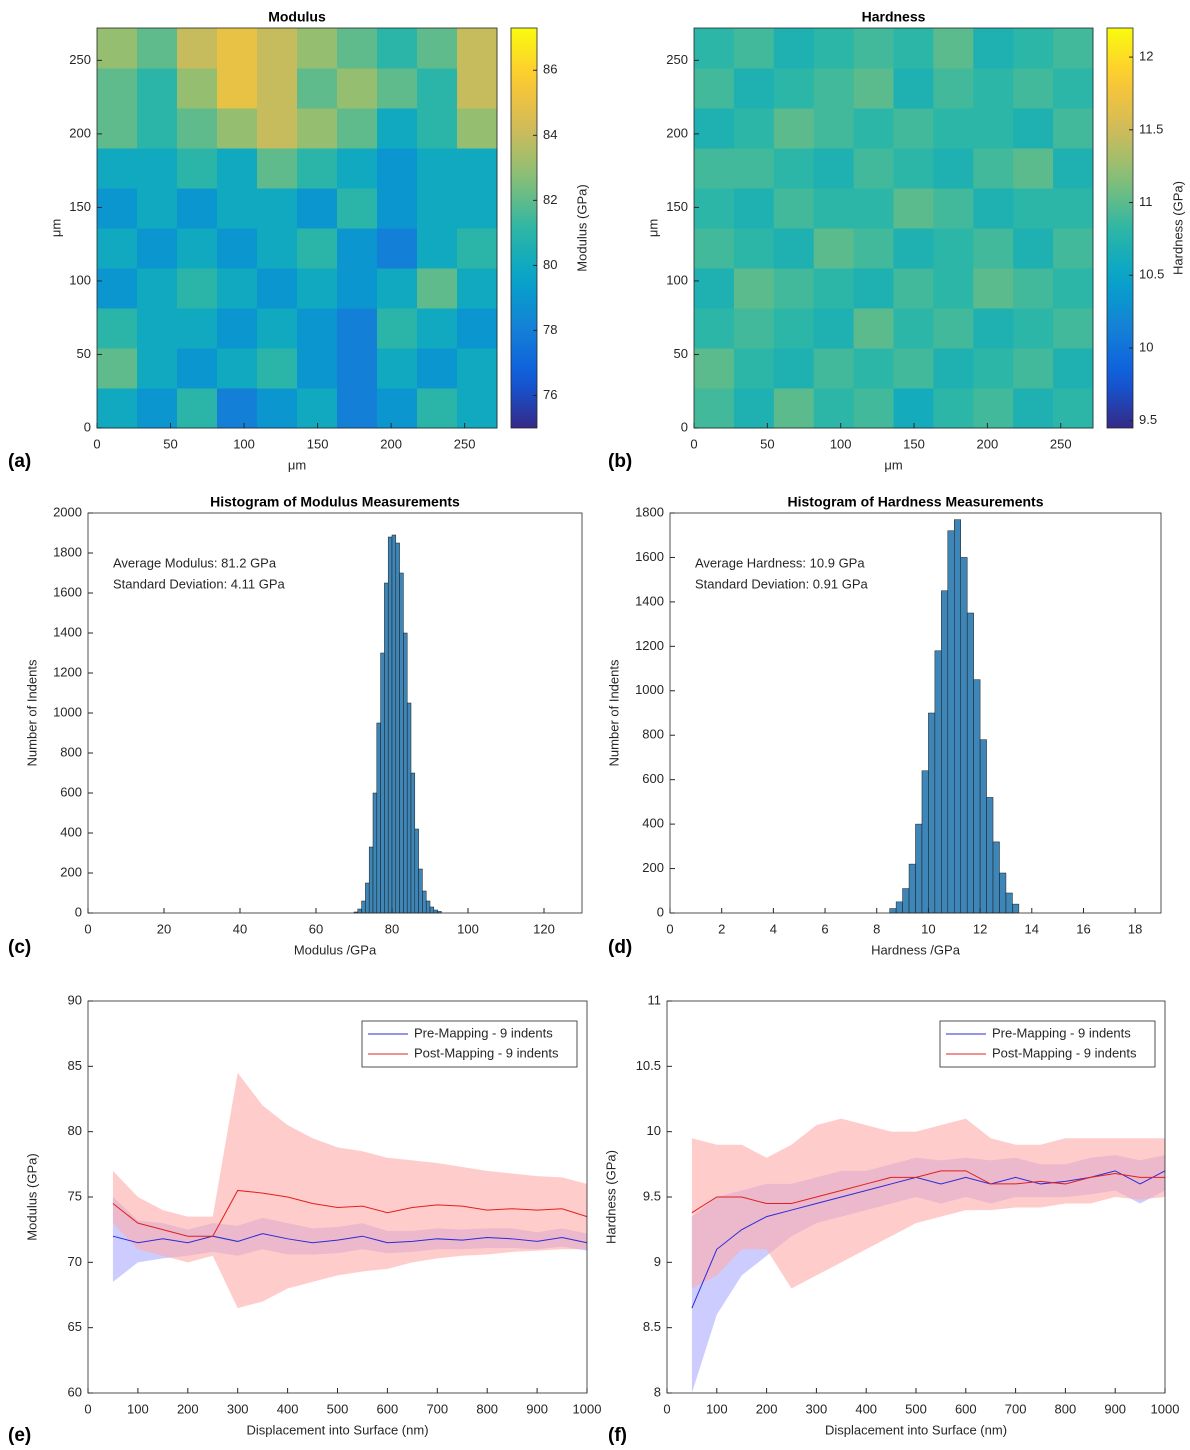 Image resolution: width=1190 pixels, height=1450 pixels. Describe the element at coordinates (1148, 419) in the screenshot. I see `colorbar-tick-label: 9.5` at that location.